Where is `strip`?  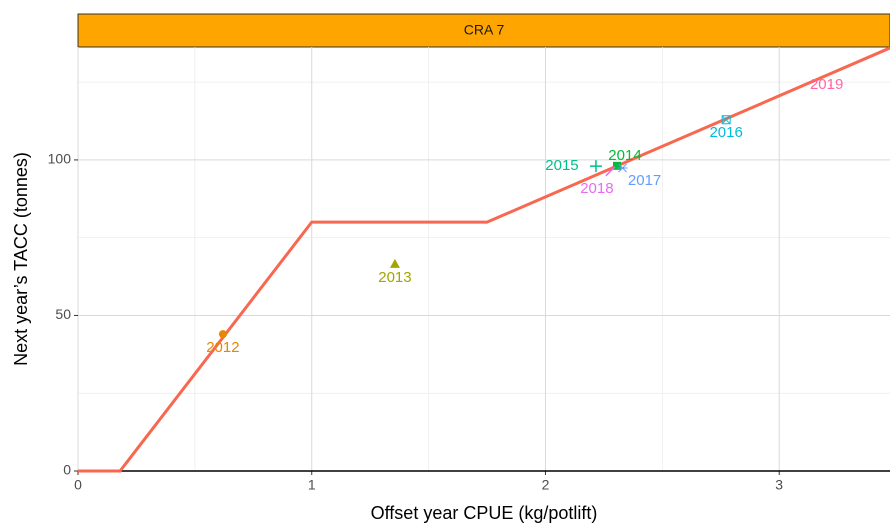
strip is located at coordinates (483, 30).